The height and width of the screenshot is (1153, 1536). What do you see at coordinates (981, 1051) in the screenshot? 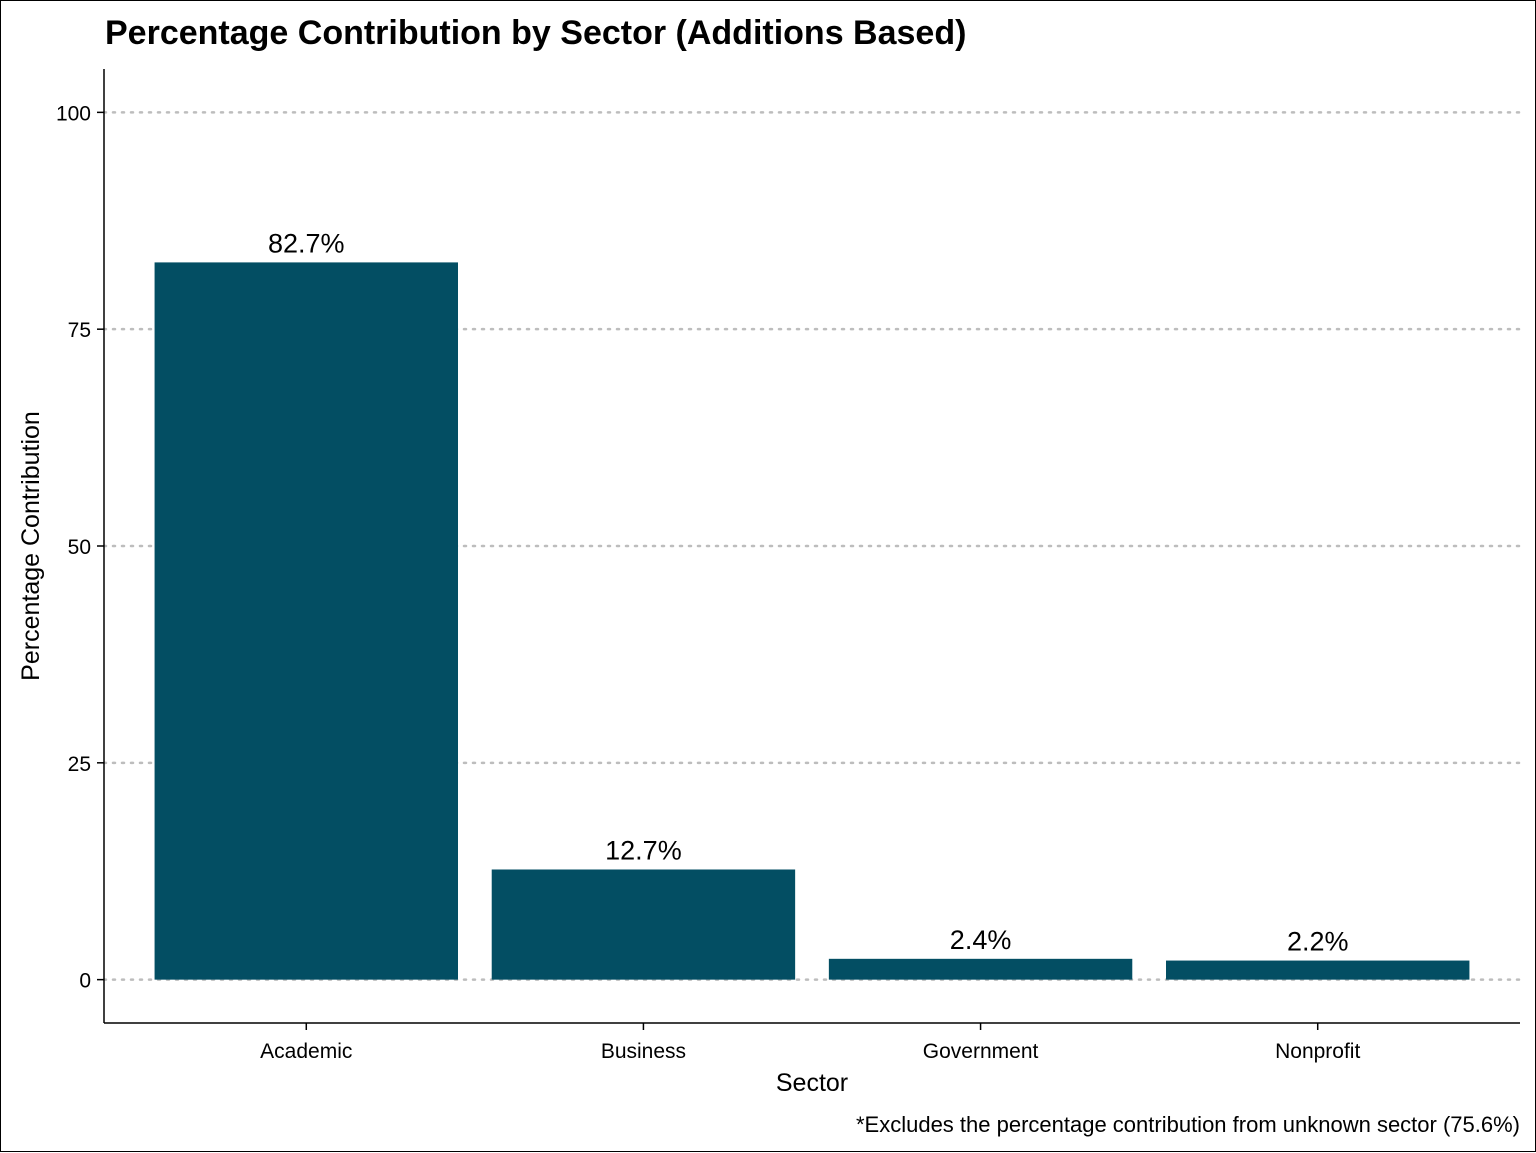
I see `x-tick-label-government: Government` at bounding box center [981, 1051].